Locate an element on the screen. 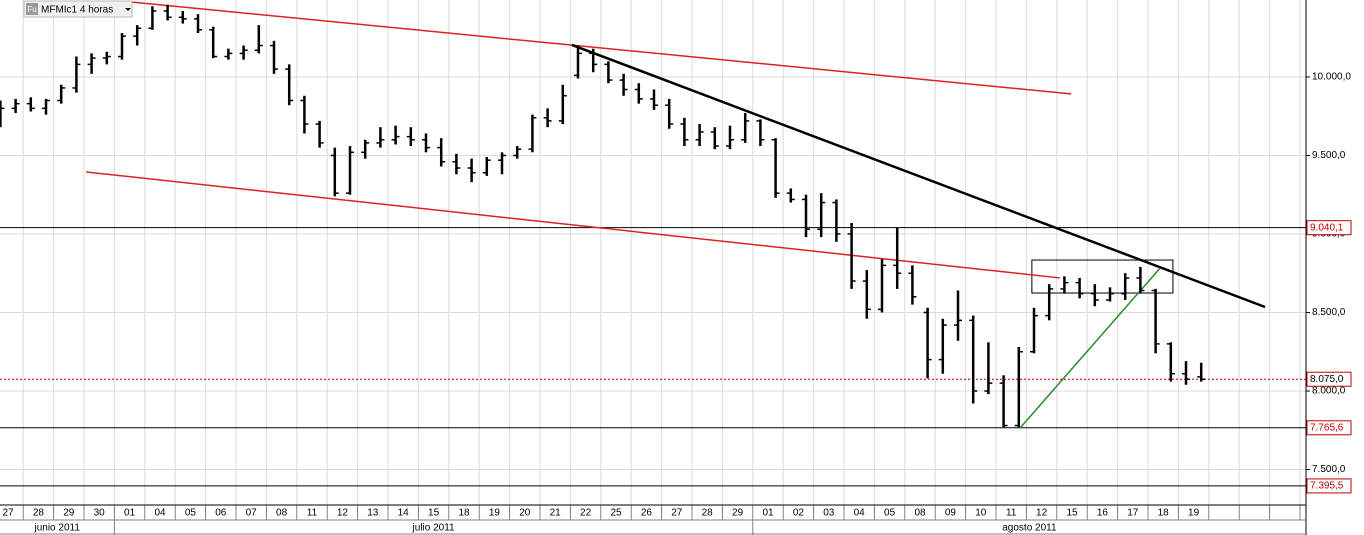 The height and width of the screenshot is (535, 1364). chart-title: MFMIc1 4 horas is located at coordinates (77, 10).